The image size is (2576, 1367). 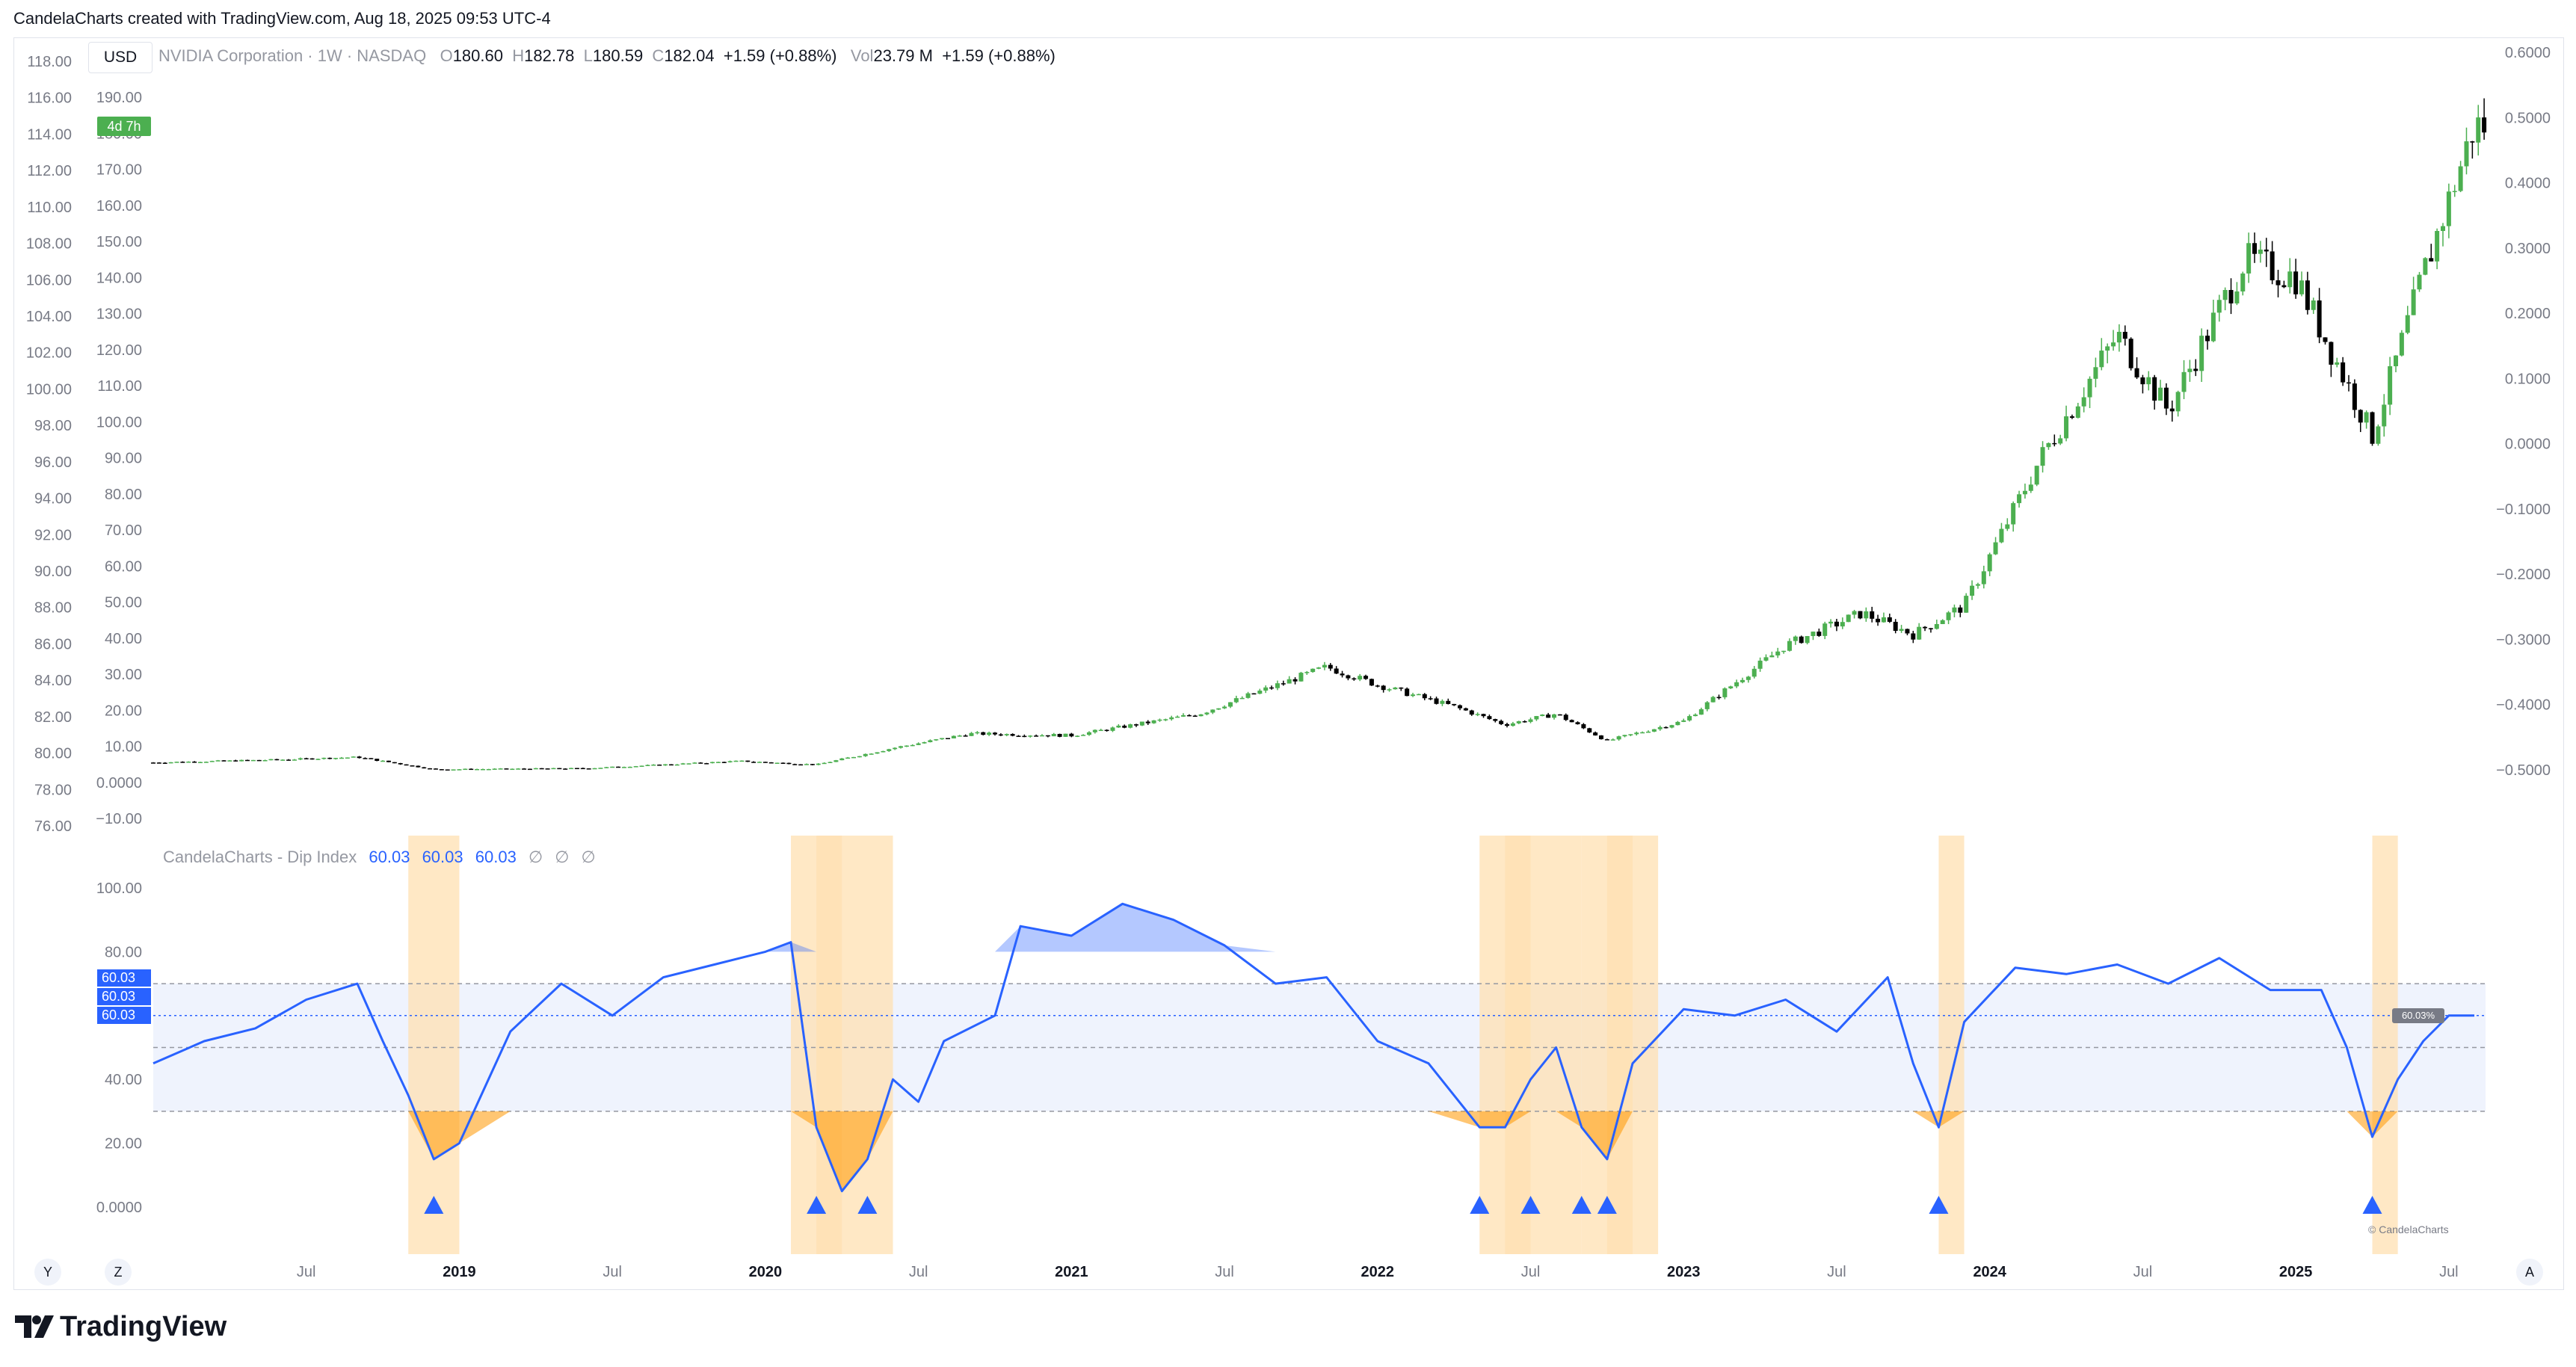 I want to click on time-tick-label: Jul, so click(x=2449, y=1272).